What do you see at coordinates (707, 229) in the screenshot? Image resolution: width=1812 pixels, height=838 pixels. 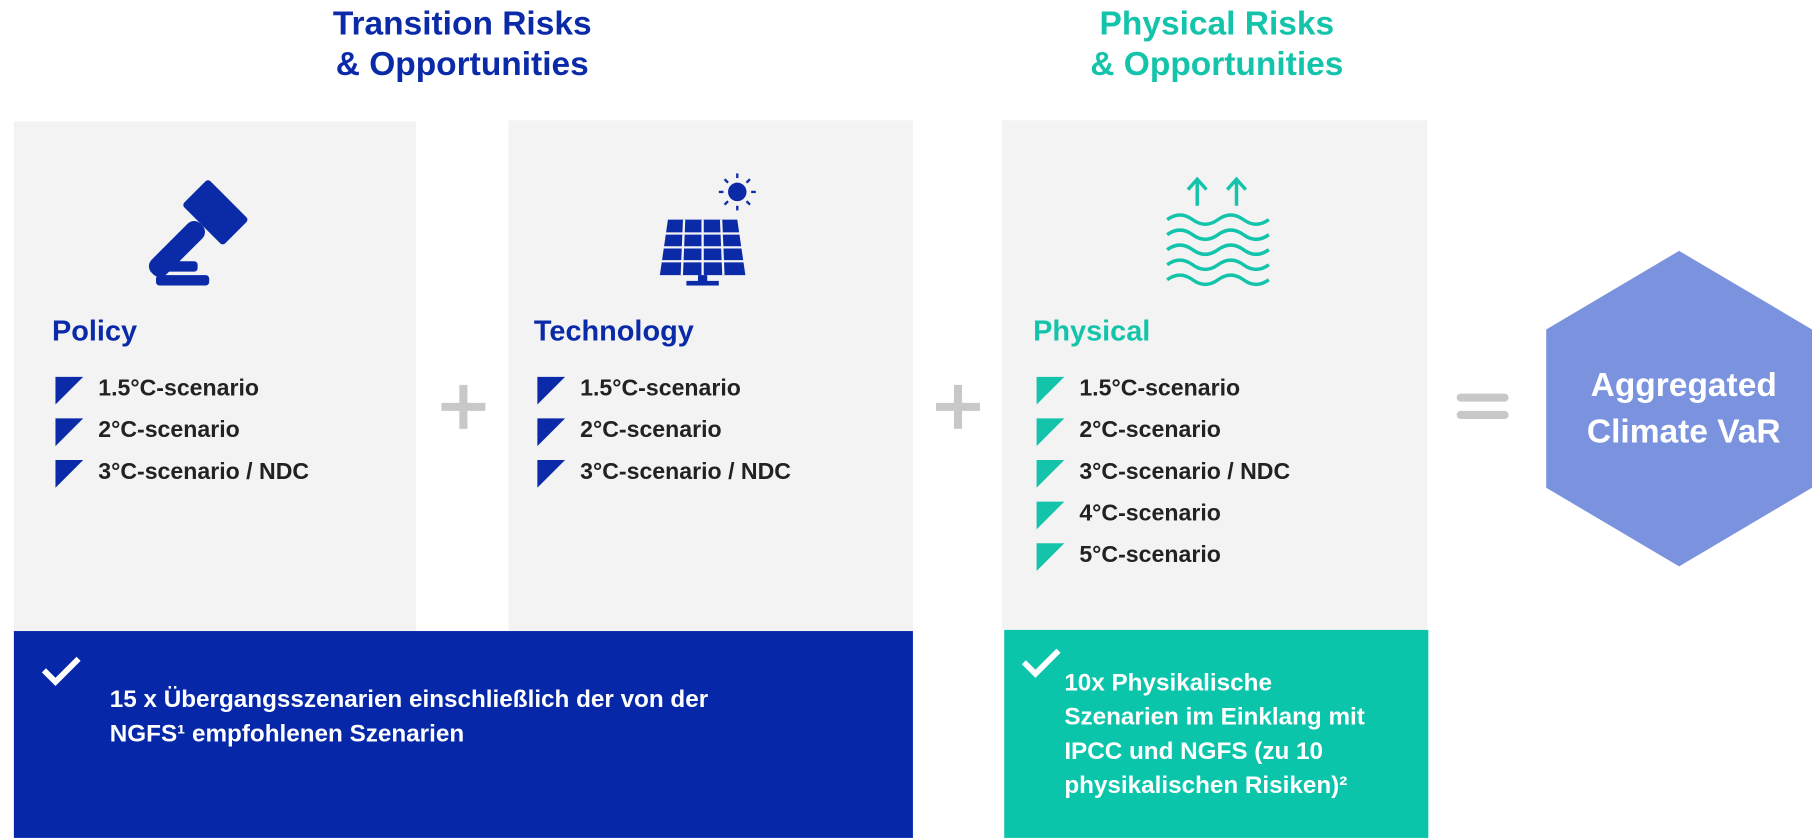 I see `solar-icon` at bounding box center [707, 229].